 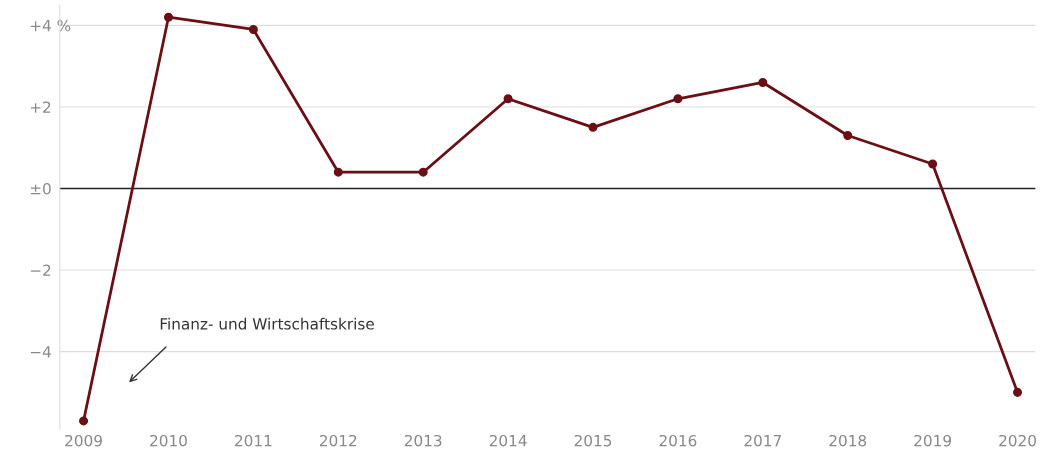 What do you see at coordinates (932, 440) in the screenshot?
I see `x-tick-label: 2019` at bounding box center [932, 440].